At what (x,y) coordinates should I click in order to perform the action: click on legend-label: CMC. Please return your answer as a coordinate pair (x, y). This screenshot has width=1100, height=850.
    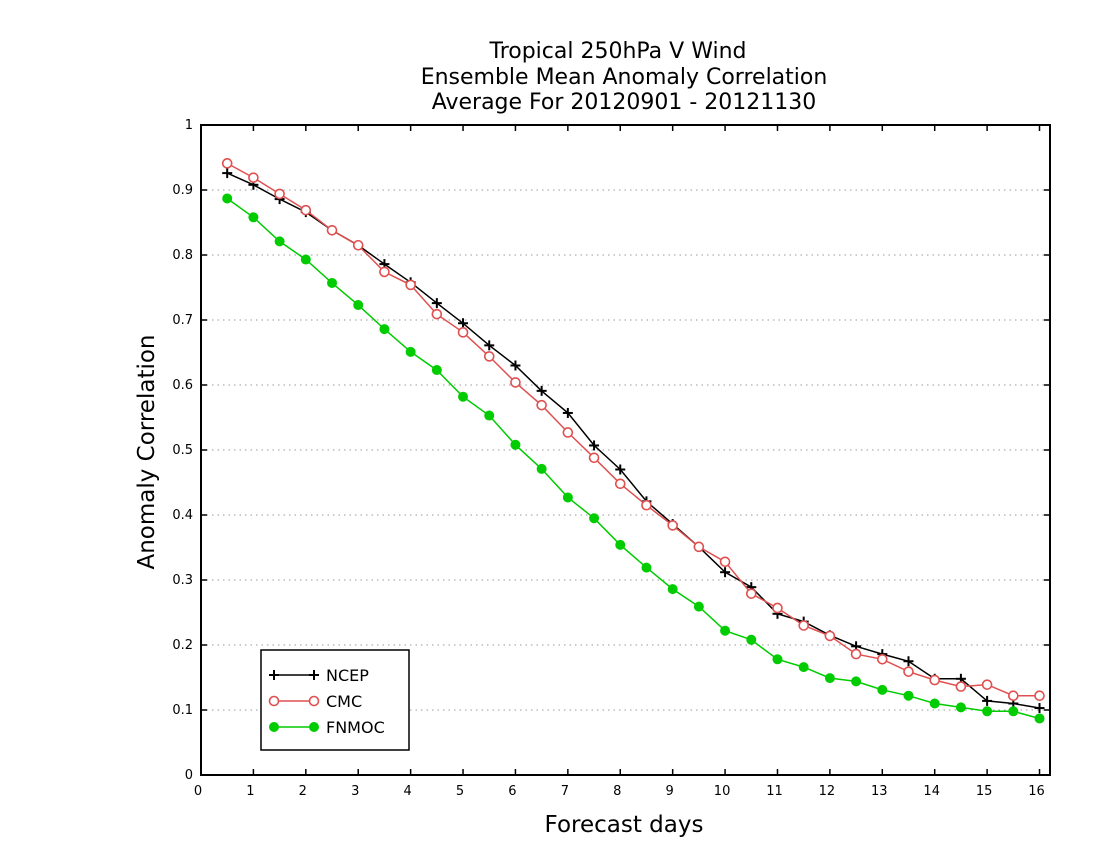
    Looking at the image, I should click on (344, 701).